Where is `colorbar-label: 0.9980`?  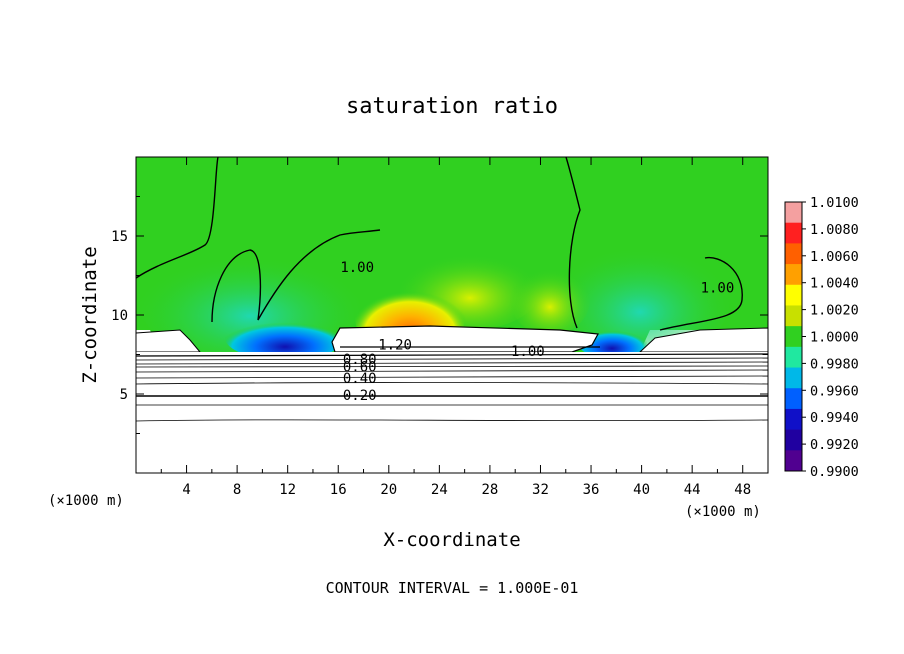
colorbar-label: 0.9980 is located at coordinates (834, 364).